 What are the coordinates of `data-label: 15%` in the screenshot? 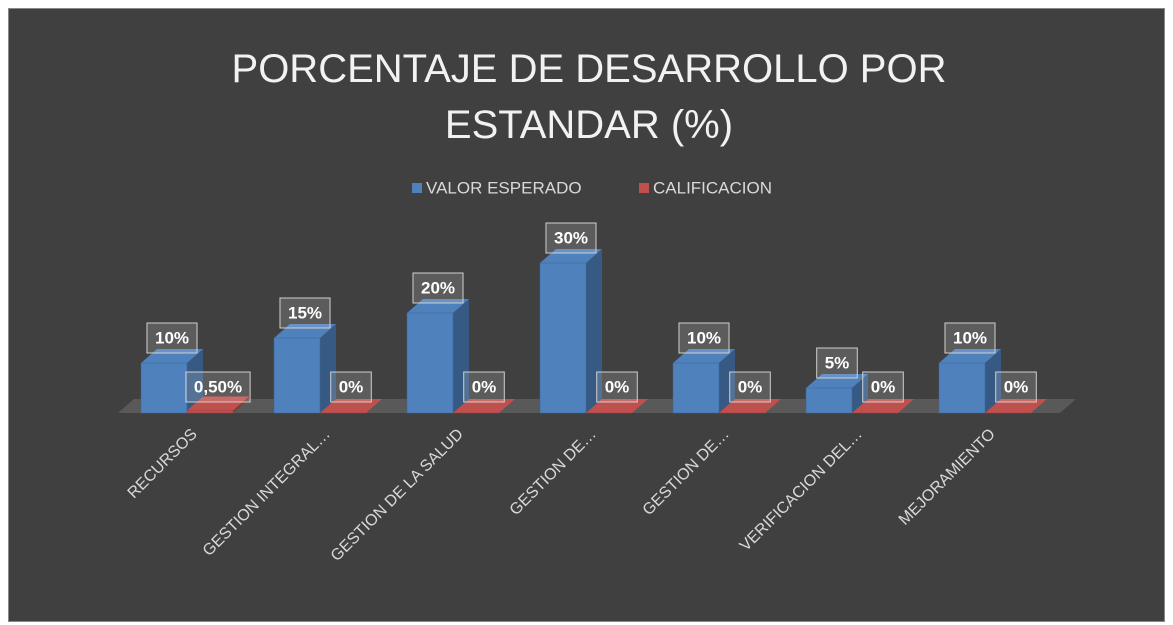 It's located at (305, 313).